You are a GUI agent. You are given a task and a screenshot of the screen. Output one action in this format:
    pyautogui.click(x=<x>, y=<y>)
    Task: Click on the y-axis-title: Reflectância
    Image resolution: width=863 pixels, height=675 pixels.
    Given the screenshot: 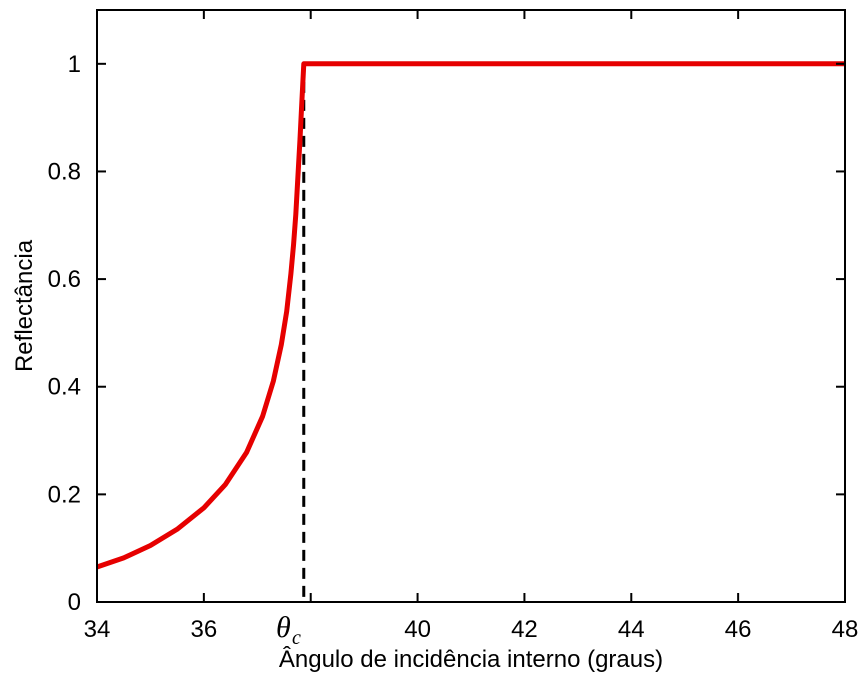 What is the action you would take?
    pyautogui.click(x=24, y=305)
    